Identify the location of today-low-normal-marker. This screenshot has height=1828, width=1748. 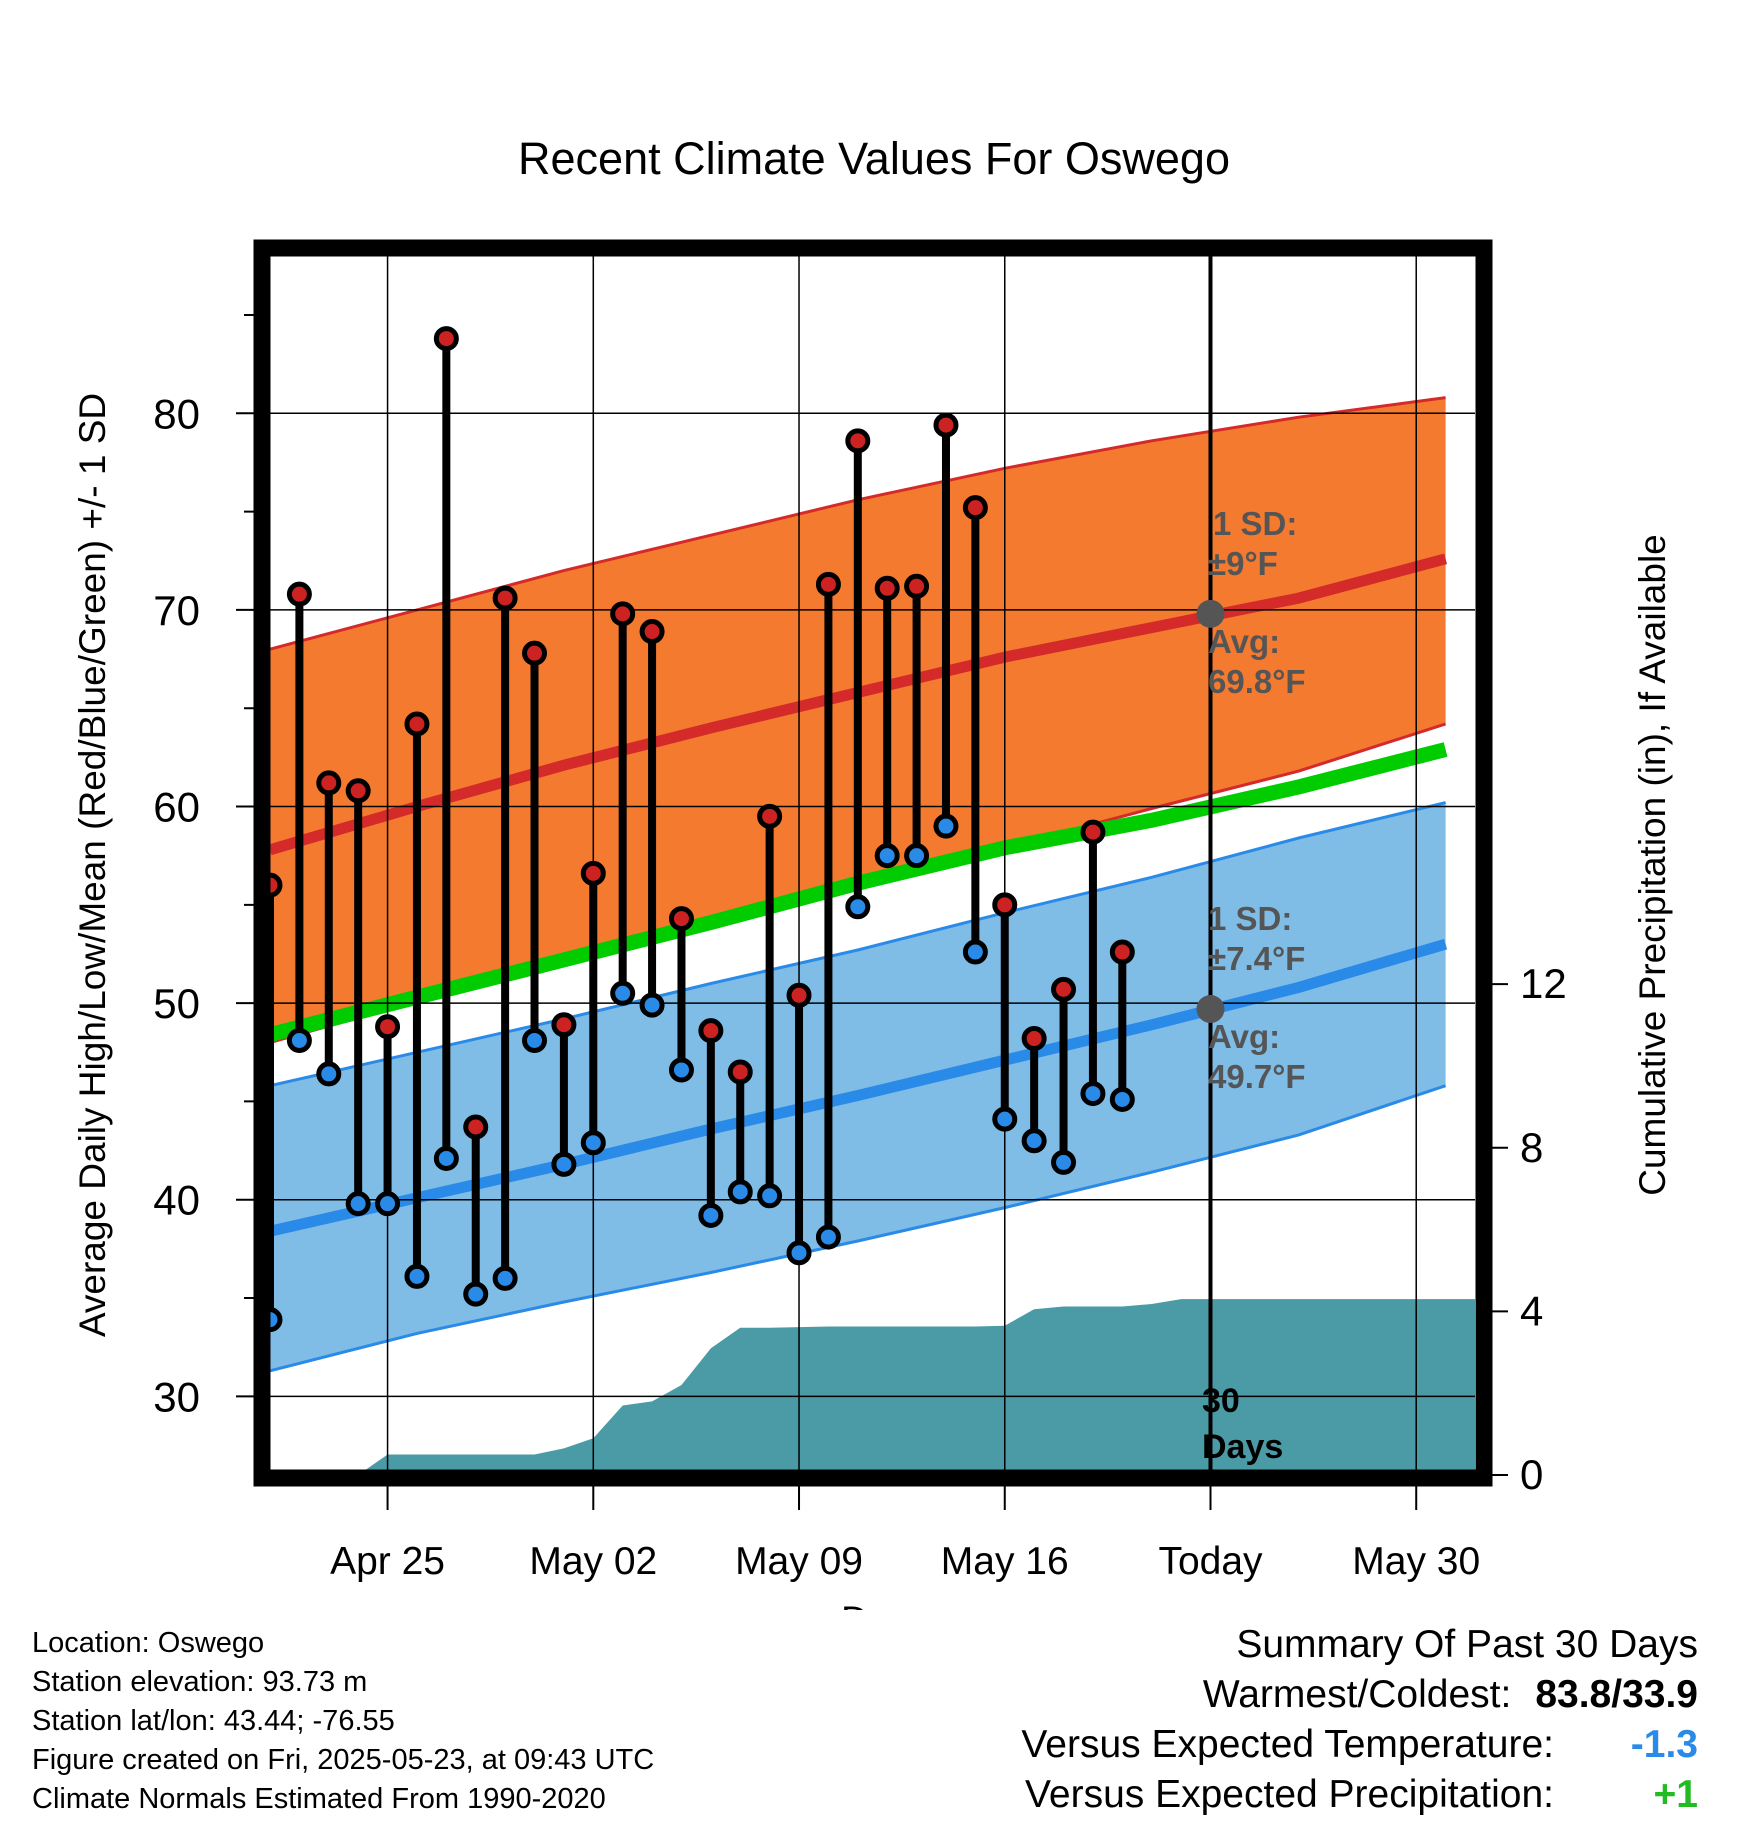
(1210, 1009).